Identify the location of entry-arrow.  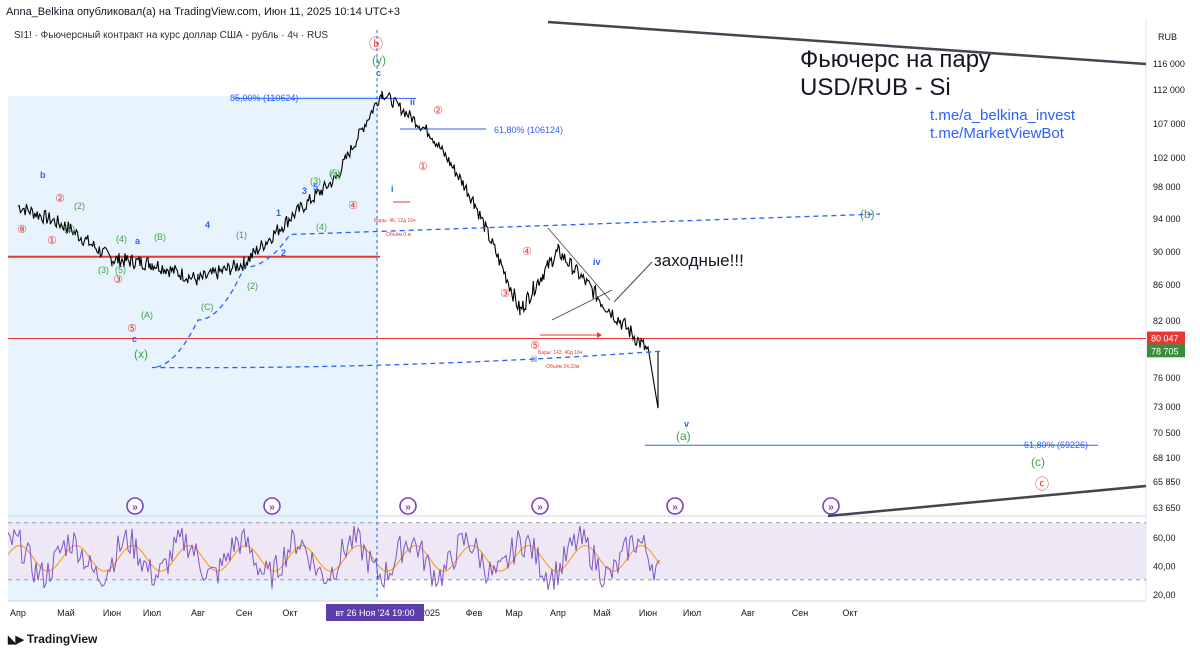
(633, 282).